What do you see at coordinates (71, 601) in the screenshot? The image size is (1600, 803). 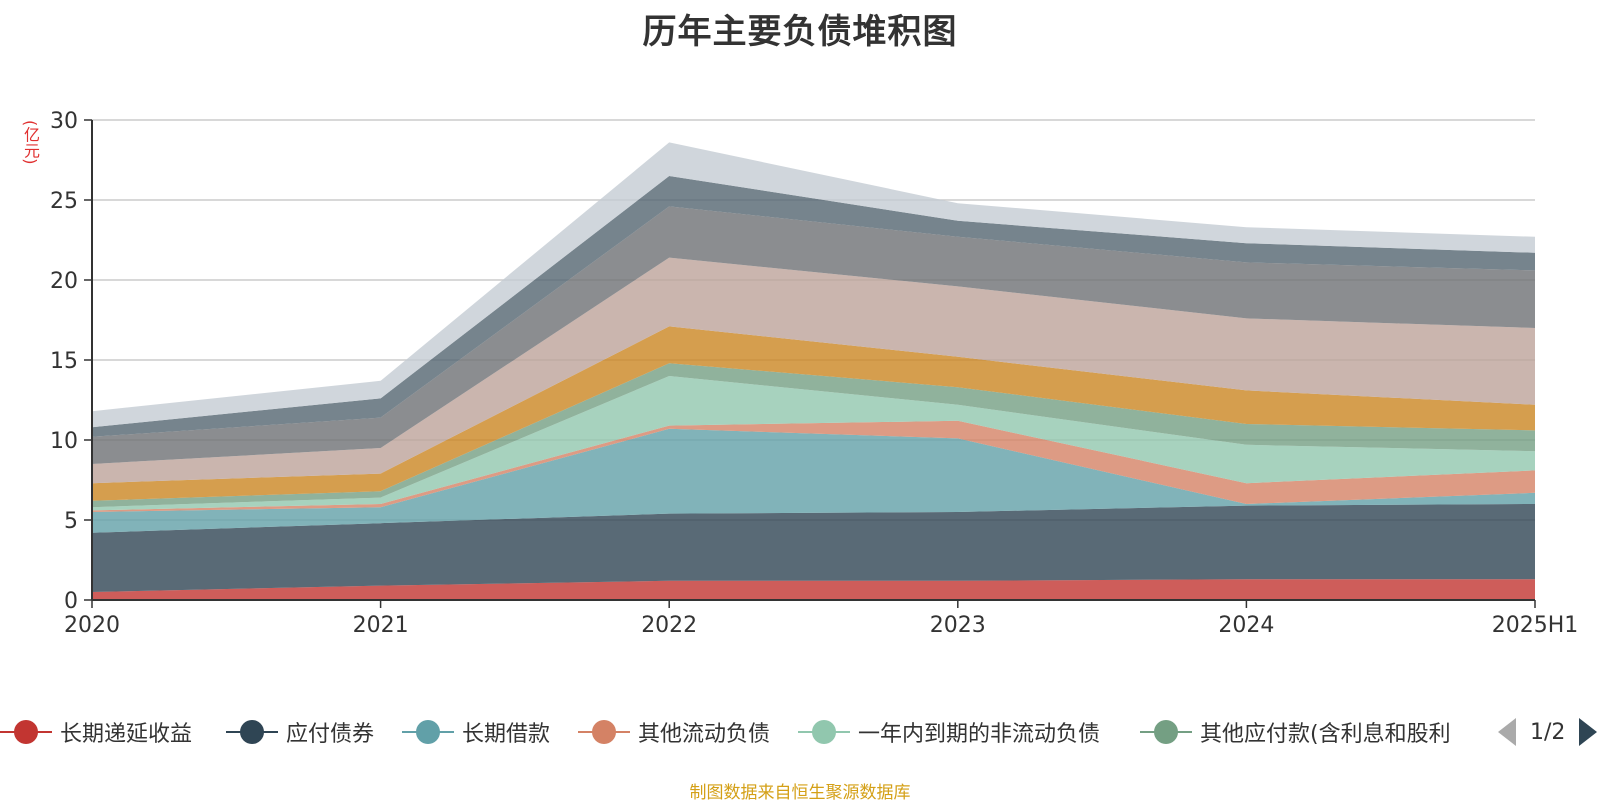 I see `y-tick-label: 0` at bounding box center [71, 601].